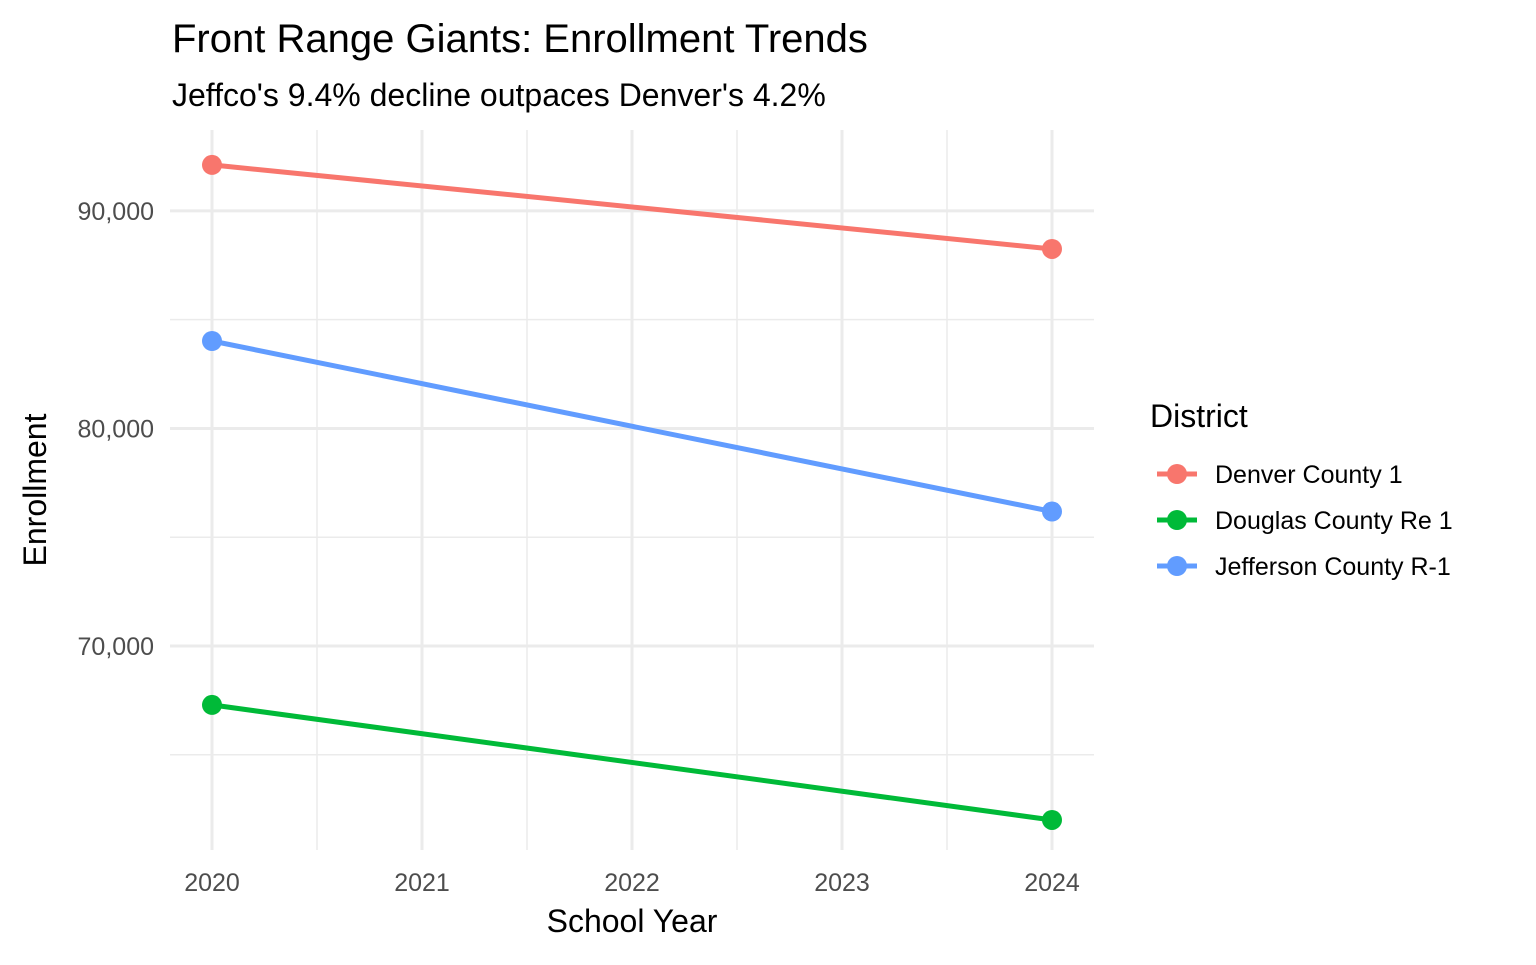  What do you see at coordinates (1333, 567) in the screenshot?
I see `legend-label: Jefferson County R-1` at bounding box center [1333, 567].